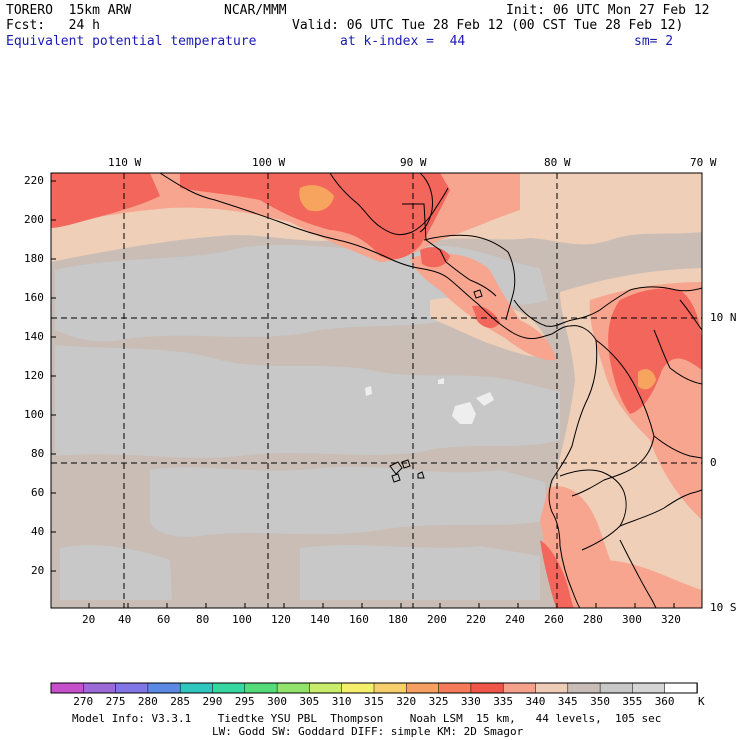 The image size is (740, 740). I want to click on colorbar-unit: K, so click(701, 701).